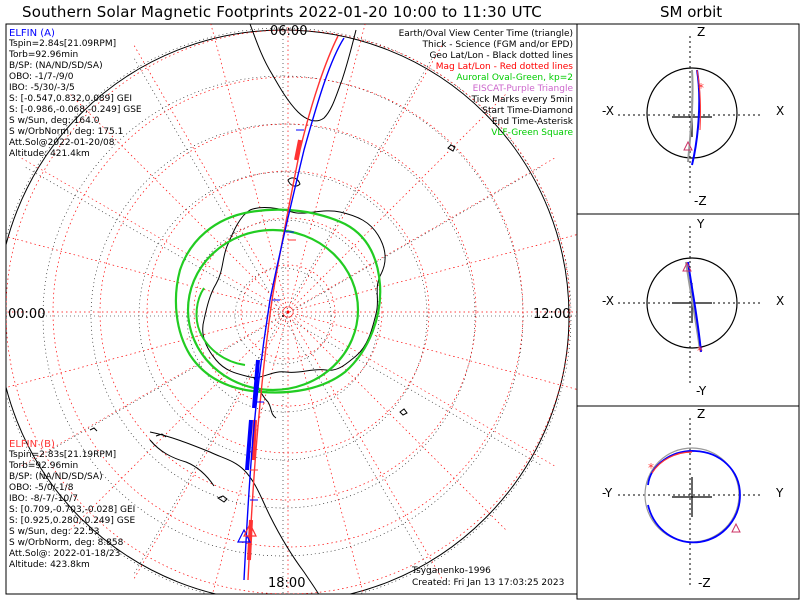 This screenshot has width=800, height=600. What do you see at coordinates (532, 122) in the screenshot?
I see `legend-entry: End Time-Asterisk` at bounding box center [532, 122].